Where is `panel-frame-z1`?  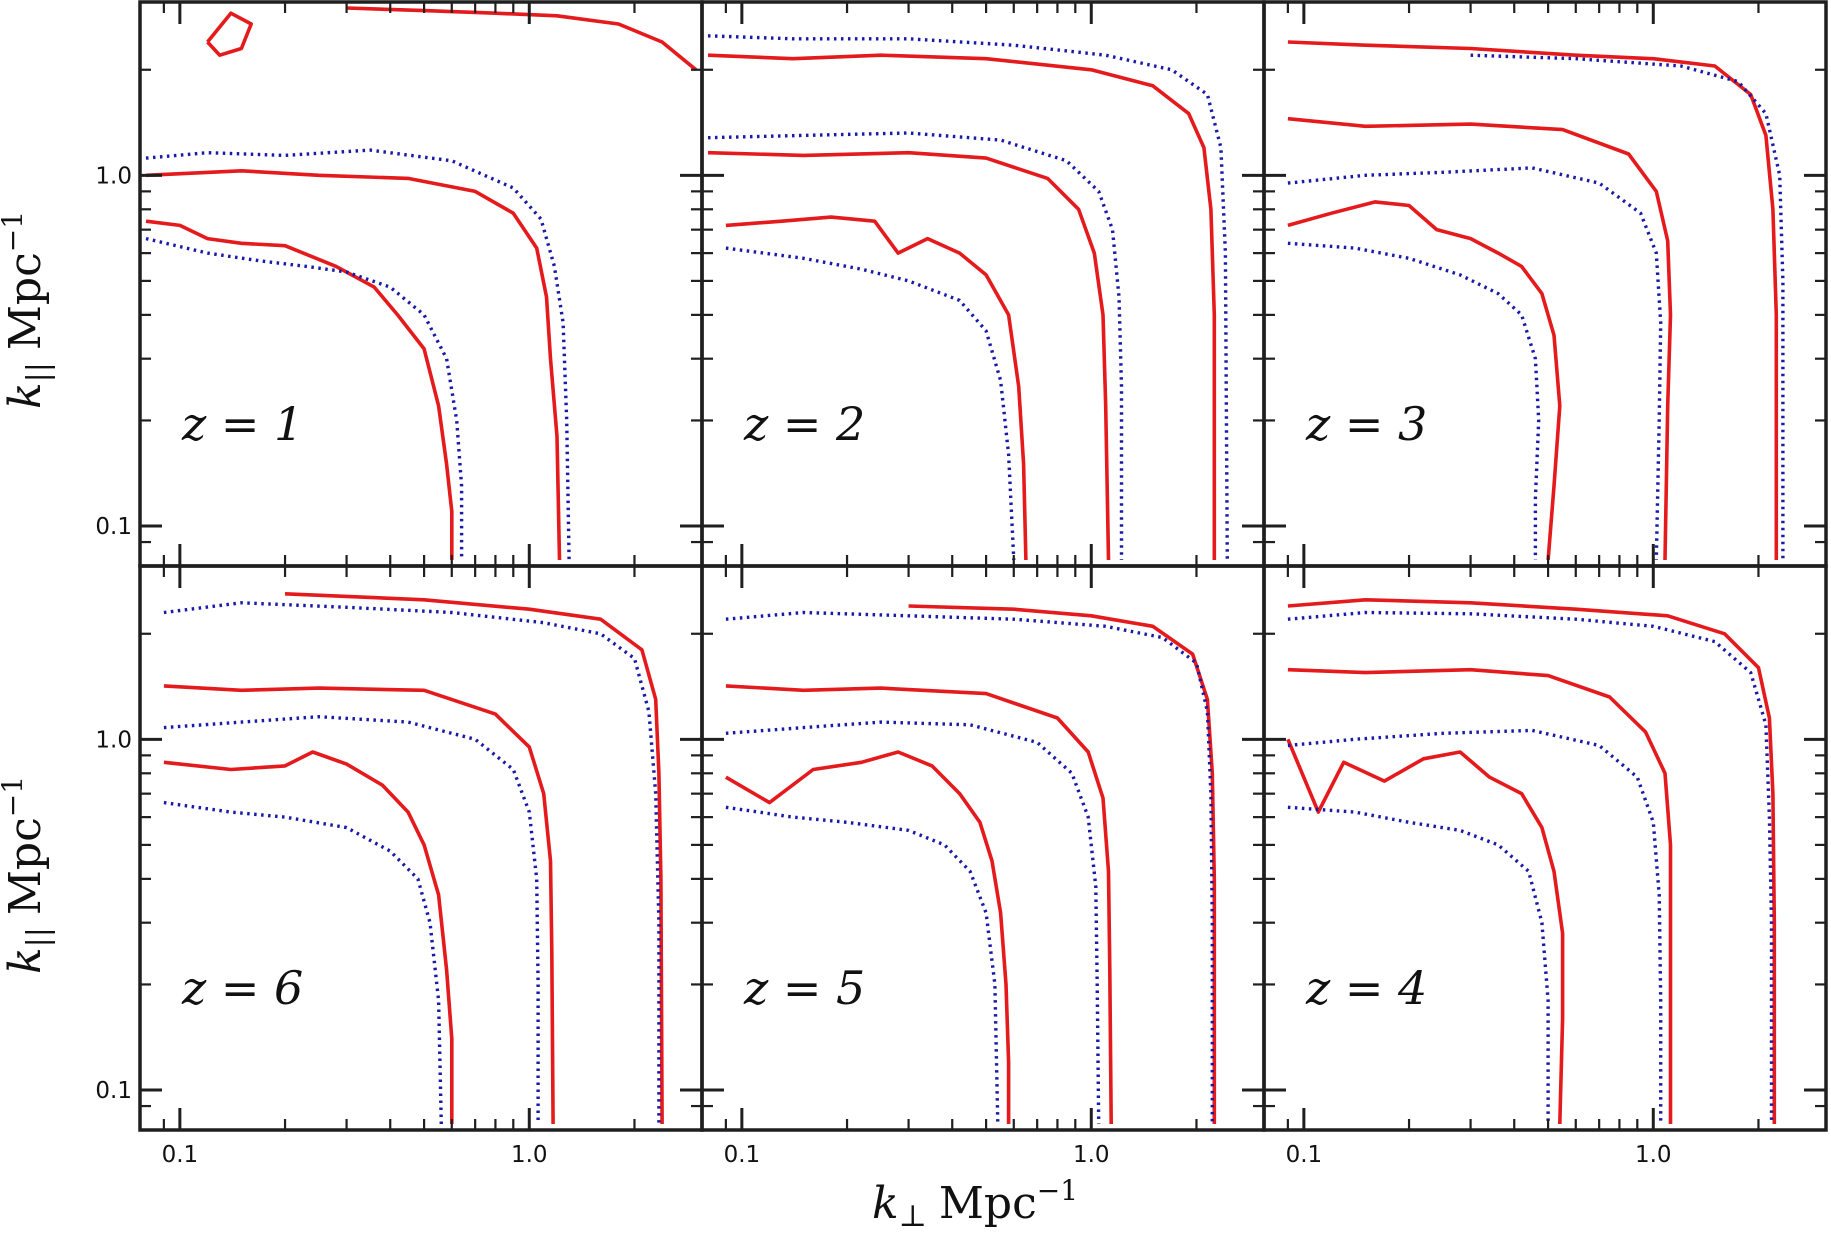 panel-frame-z1 is located at coordinates (421, 284).